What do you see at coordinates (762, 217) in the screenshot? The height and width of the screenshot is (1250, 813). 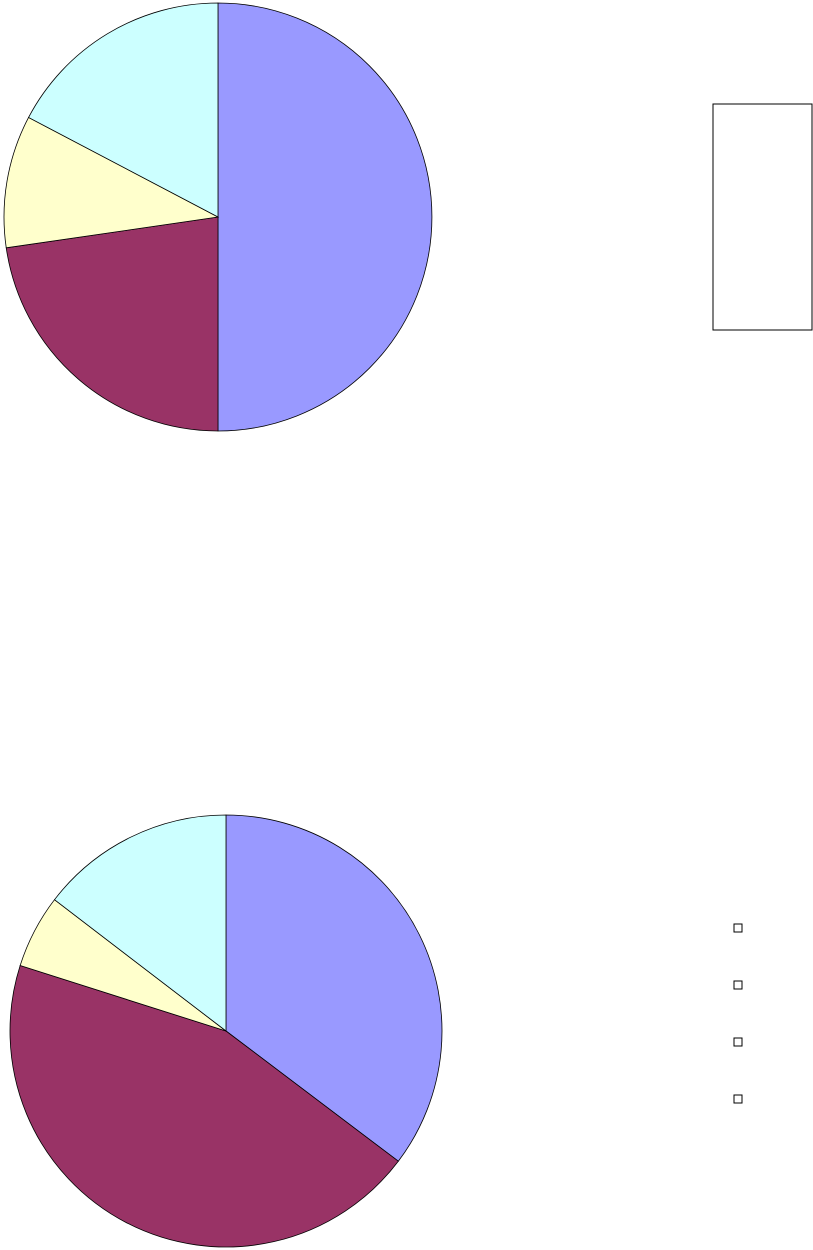 I see `legend-frame` at bounding box center [762, 217].